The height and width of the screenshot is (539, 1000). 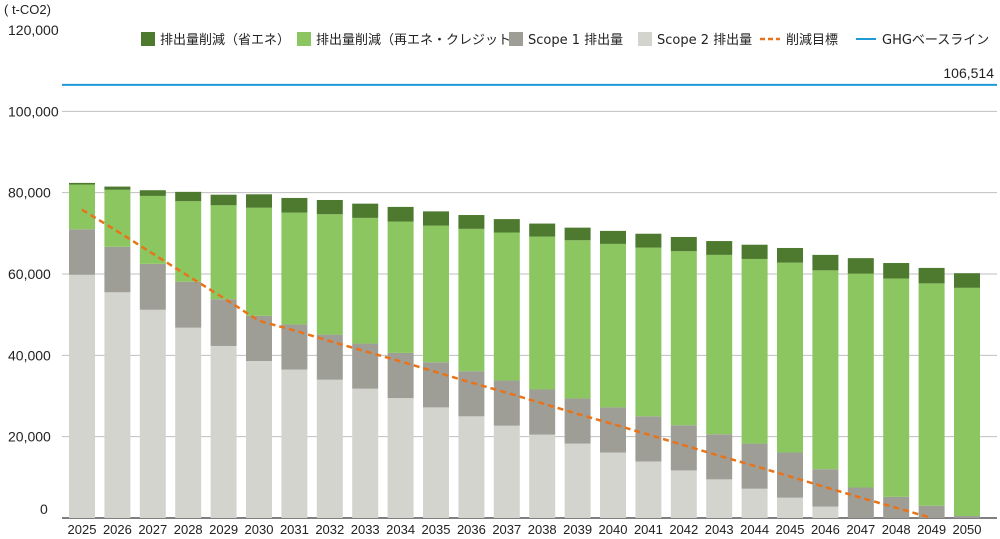 What do you see at coordinates (223, 529) in the screenshot?
I see `x-tick-label: 2029` at bounding box center [223, 529].